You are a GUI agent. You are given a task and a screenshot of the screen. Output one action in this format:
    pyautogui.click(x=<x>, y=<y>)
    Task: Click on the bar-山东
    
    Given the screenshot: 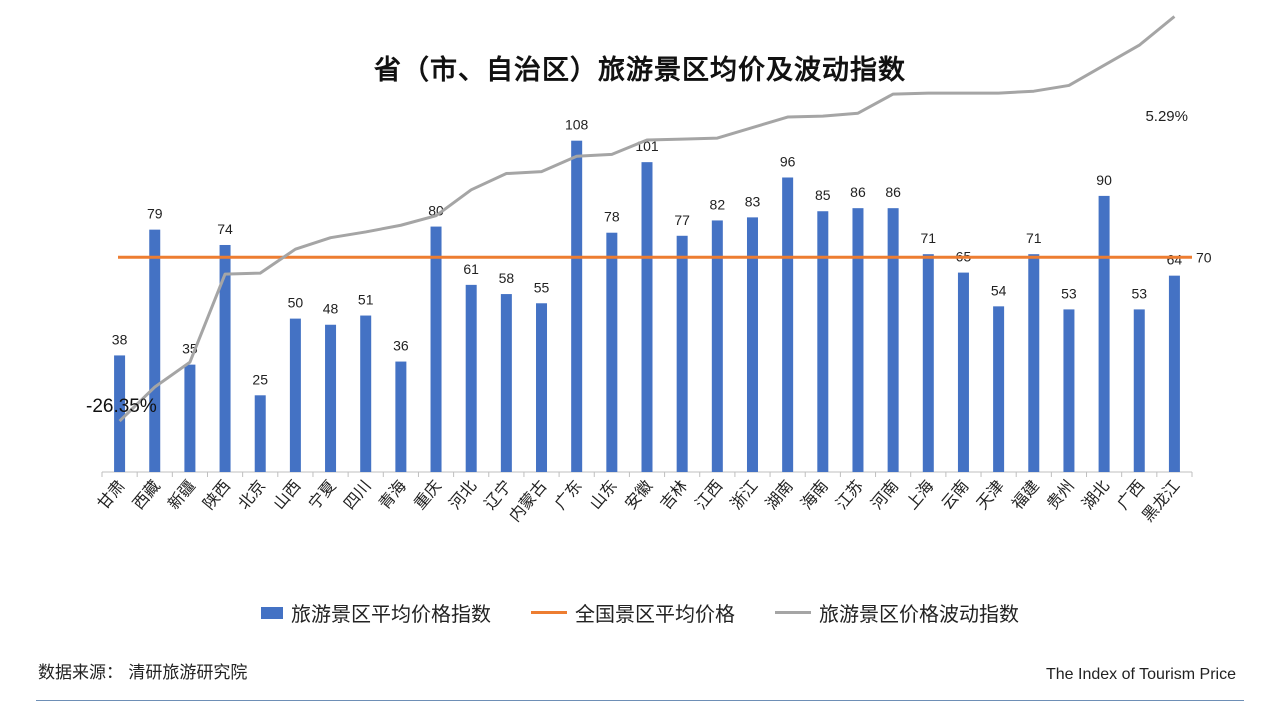 What is the action you would take?
    pyautogui.click(x=612, y=352)
    